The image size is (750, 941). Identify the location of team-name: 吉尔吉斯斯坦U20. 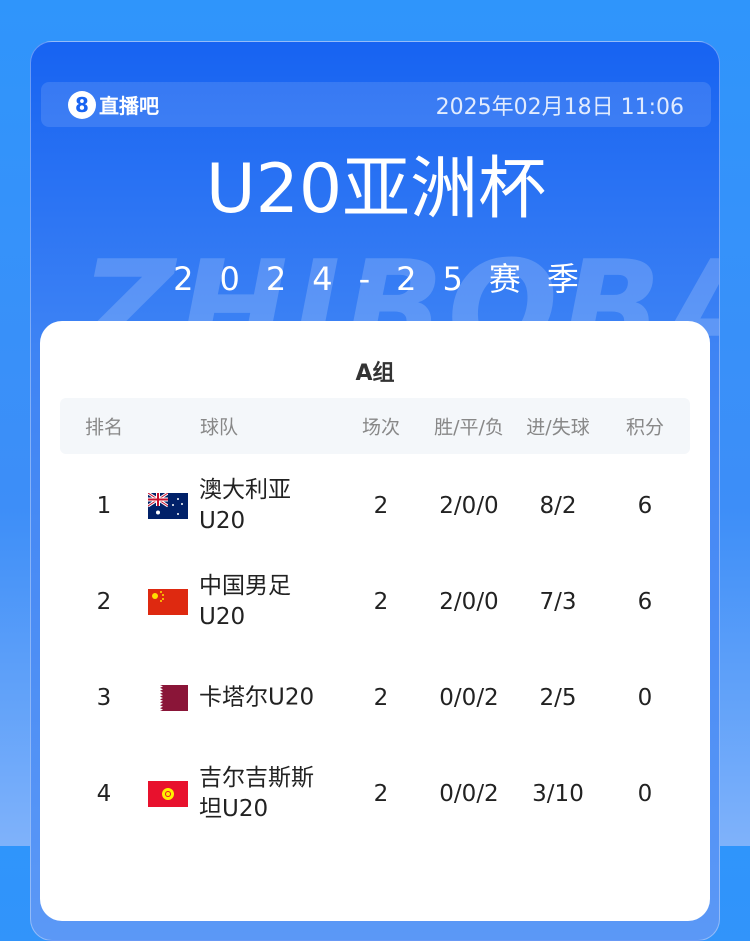
(256, 793).